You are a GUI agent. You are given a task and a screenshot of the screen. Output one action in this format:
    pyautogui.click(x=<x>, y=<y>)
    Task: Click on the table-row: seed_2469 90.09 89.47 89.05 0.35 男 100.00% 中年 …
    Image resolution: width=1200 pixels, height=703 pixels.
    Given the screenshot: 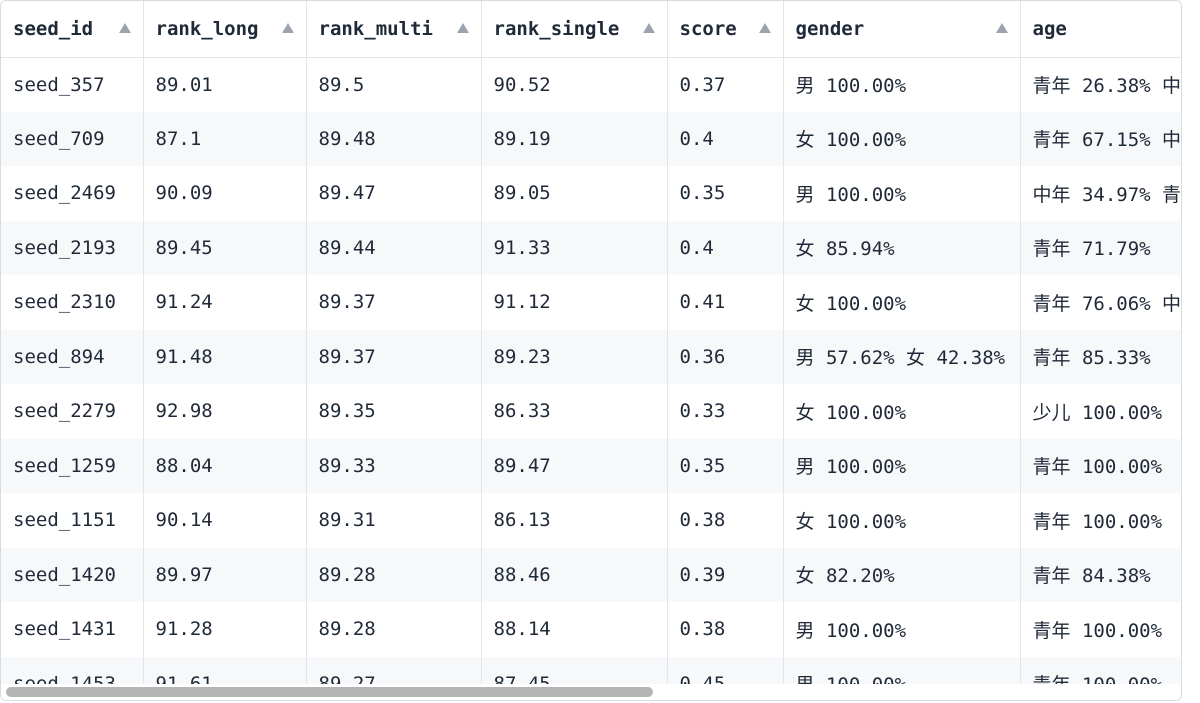 What is the action you would take?
    pyautogui.click(x=591, y=193)
    